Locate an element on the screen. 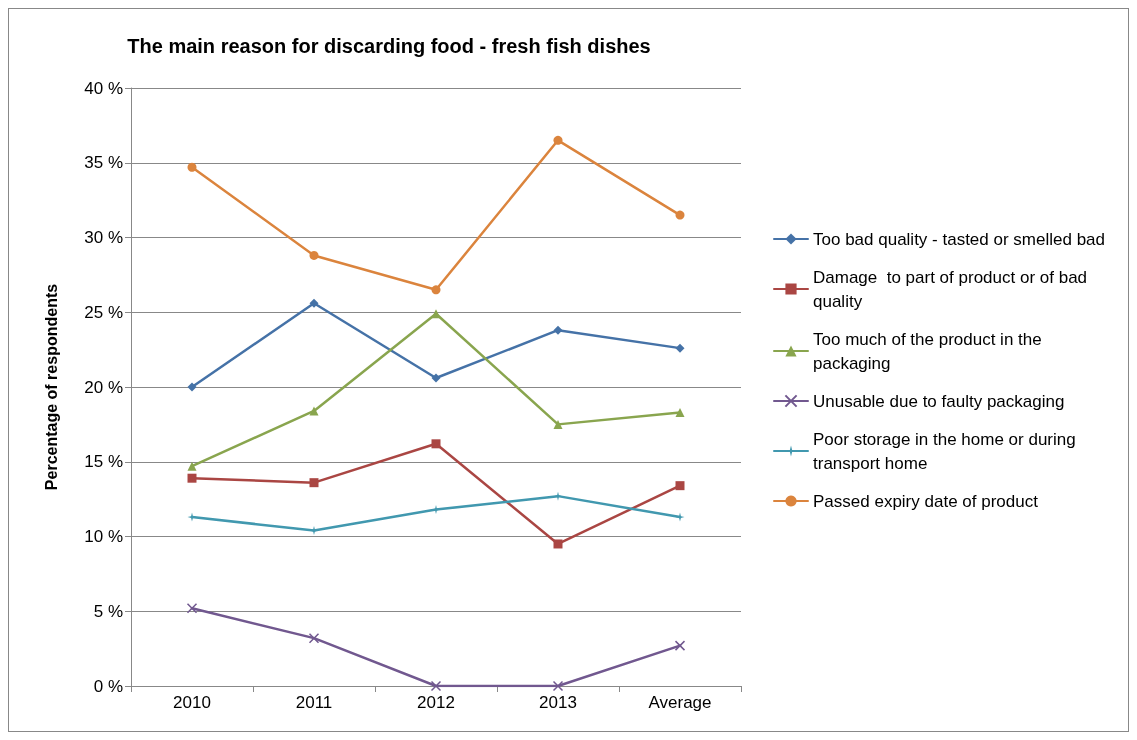 The width and height of the screenshot is (1137, 740). y-tick-label: 35 % is located at coordinates (103, 163).